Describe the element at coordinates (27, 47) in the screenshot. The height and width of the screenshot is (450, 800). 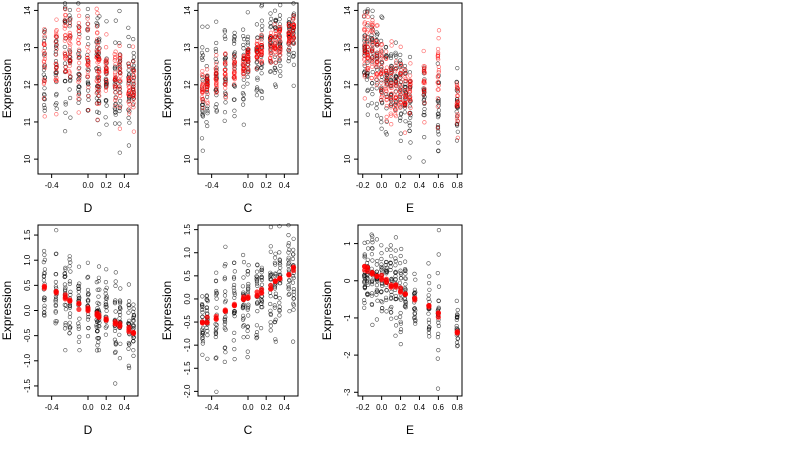
I see `y-tick-label: 13` at that location.